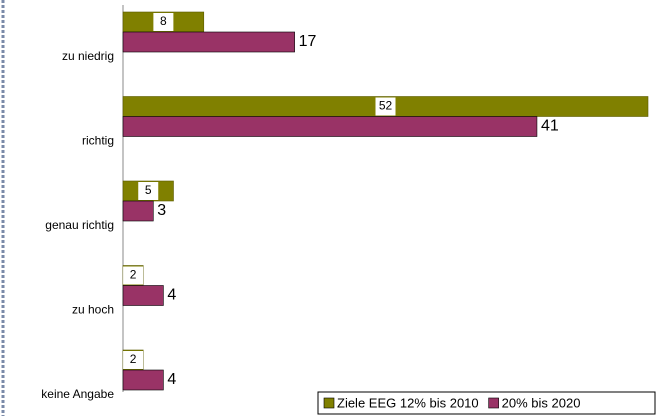 Image resolution: width=657 pixels, height=416 pixels. I want to click on value-label: 41, so click(550, 126).